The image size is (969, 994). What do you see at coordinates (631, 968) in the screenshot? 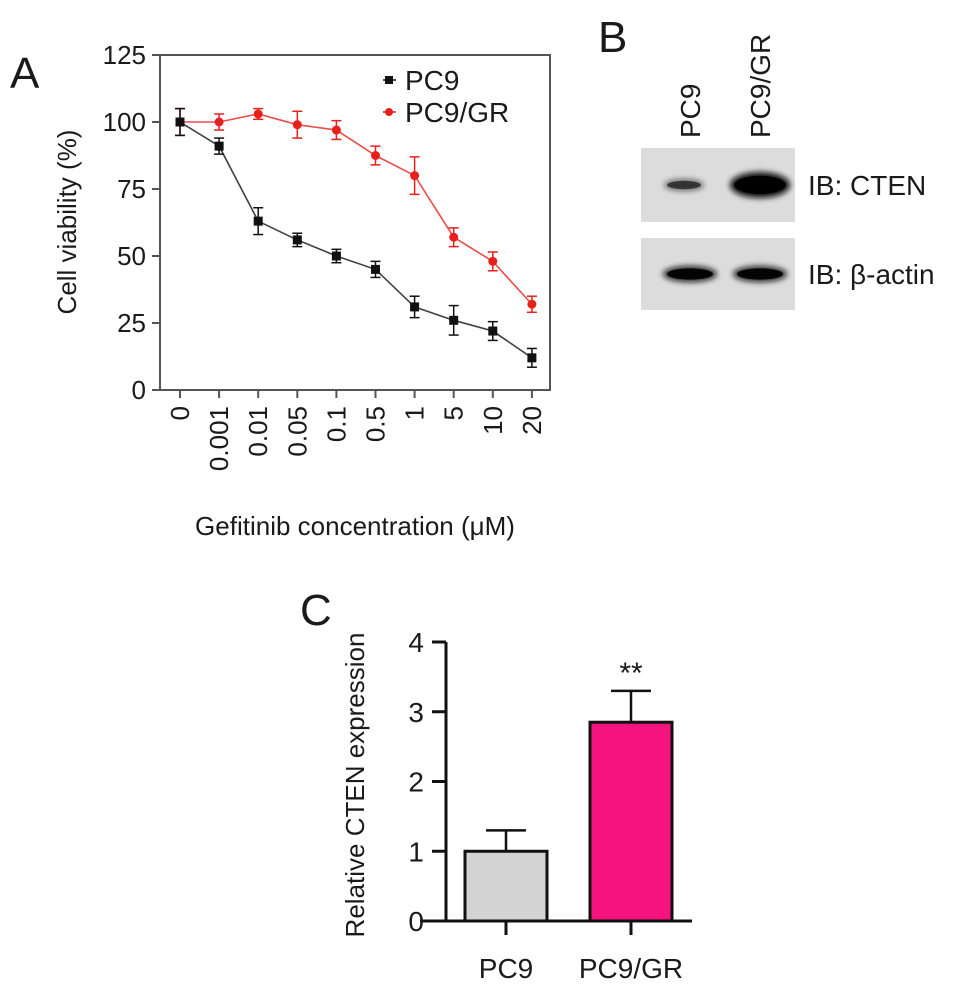
I see `x-tick-label: PC9/GR` at bounding box center [631, 968].